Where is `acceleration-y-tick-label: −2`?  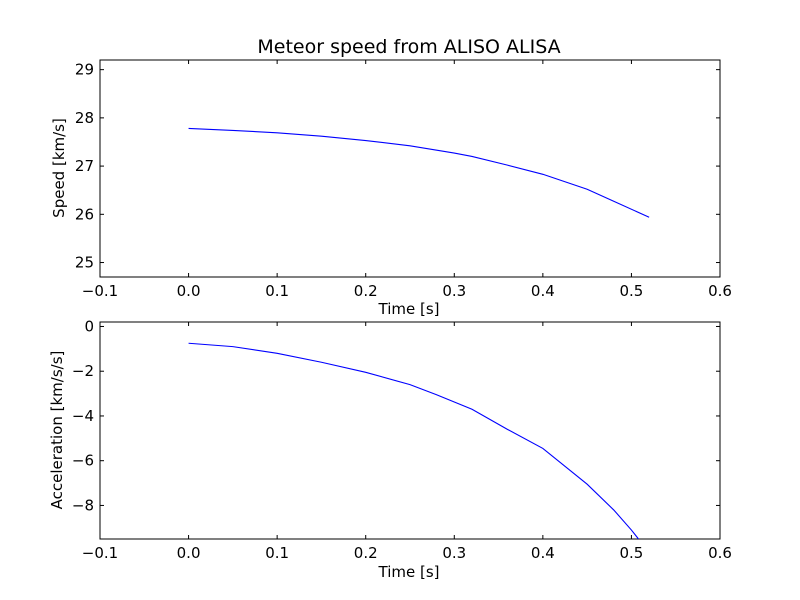
acceleration-y-tick-label: −2 is located at coordinates (83, 371).